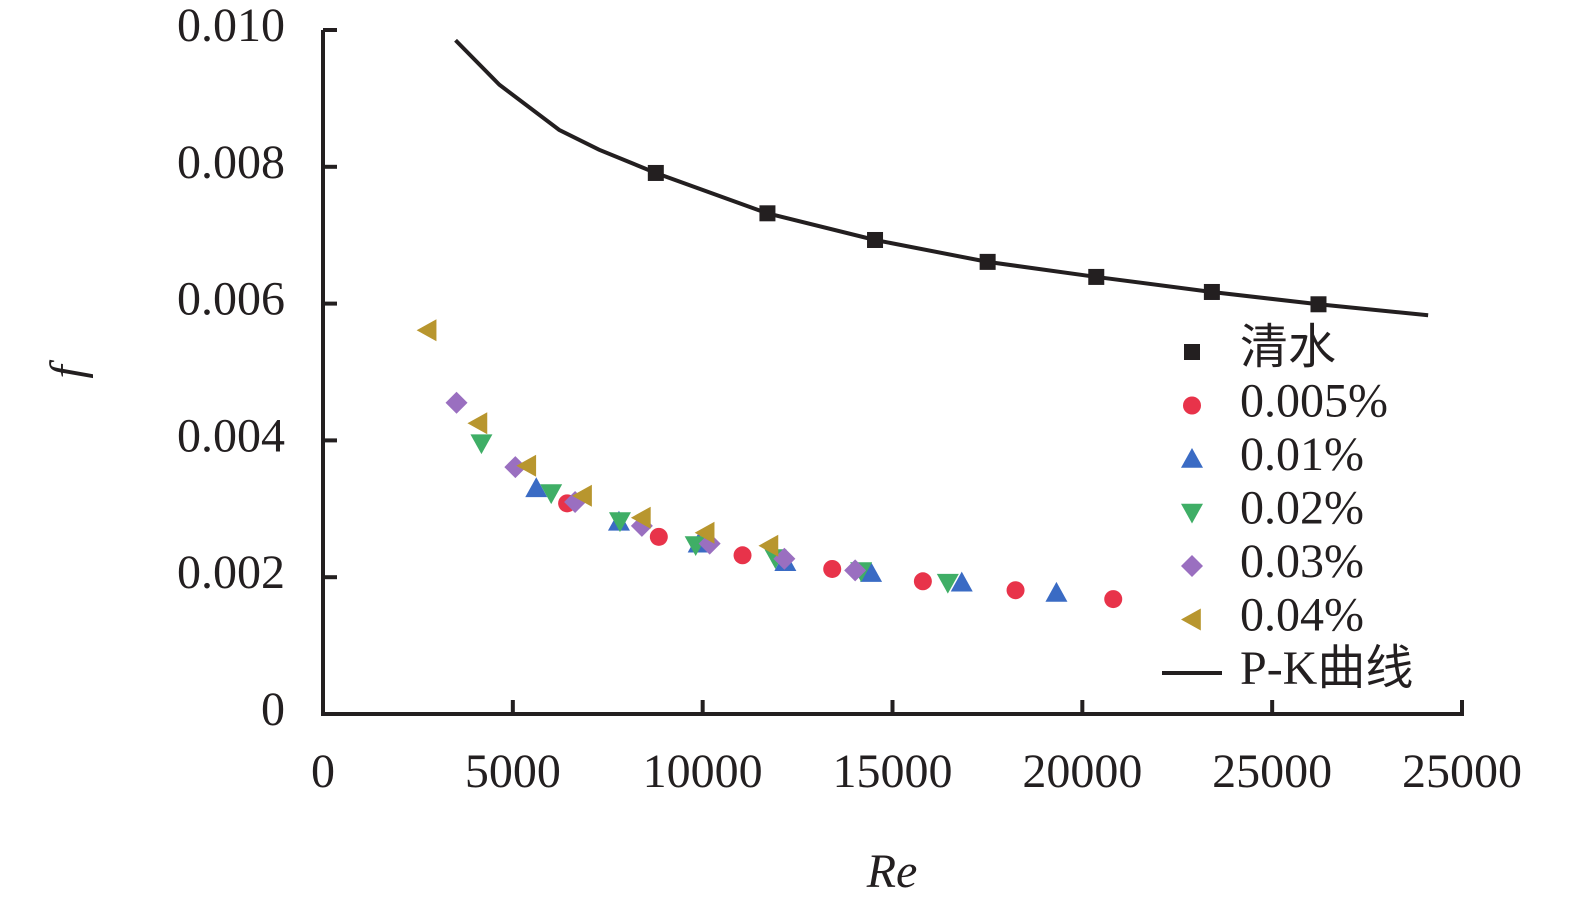 The image size is (1575, 916). Describe the element at coordinates (892, 871) in the screenshot. I see `x-axis-label: Re` at that location.